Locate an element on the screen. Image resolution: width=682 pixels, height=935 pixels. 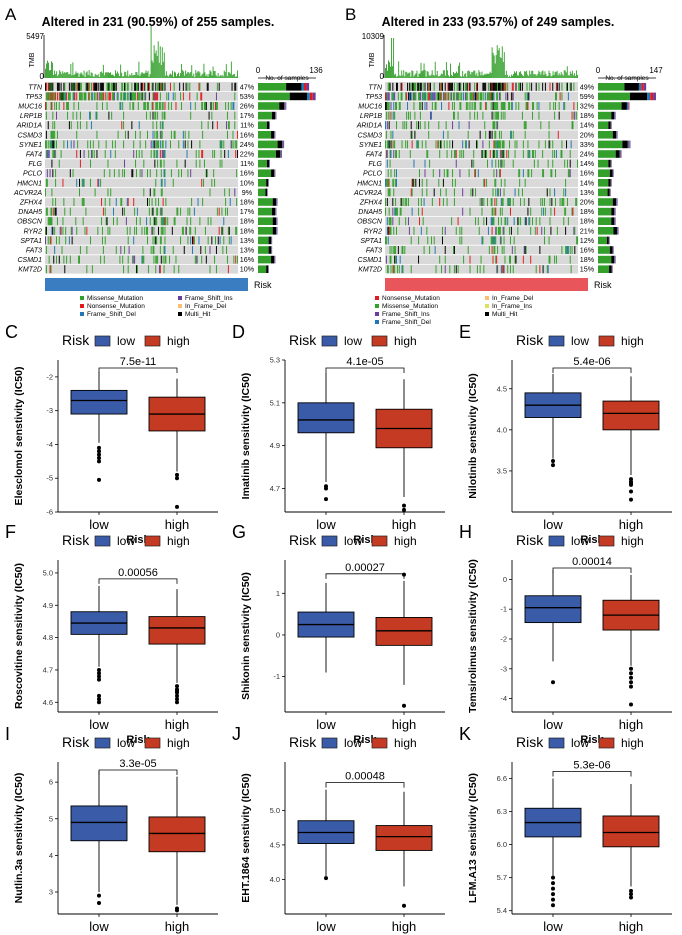
y-tick-label: 4.5 is located at coordinates (275, 844).